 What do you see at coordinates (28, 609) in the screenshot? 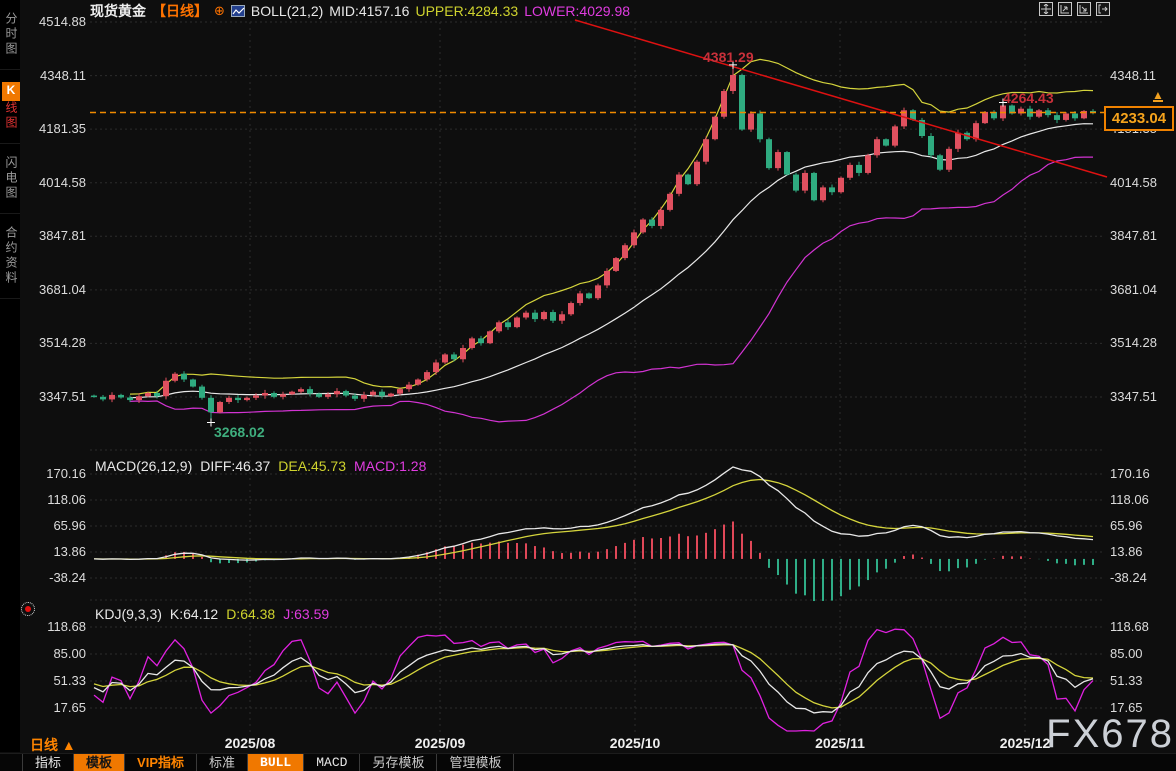
I see `indicator-settings-icon` at bounding box center [28, 609].